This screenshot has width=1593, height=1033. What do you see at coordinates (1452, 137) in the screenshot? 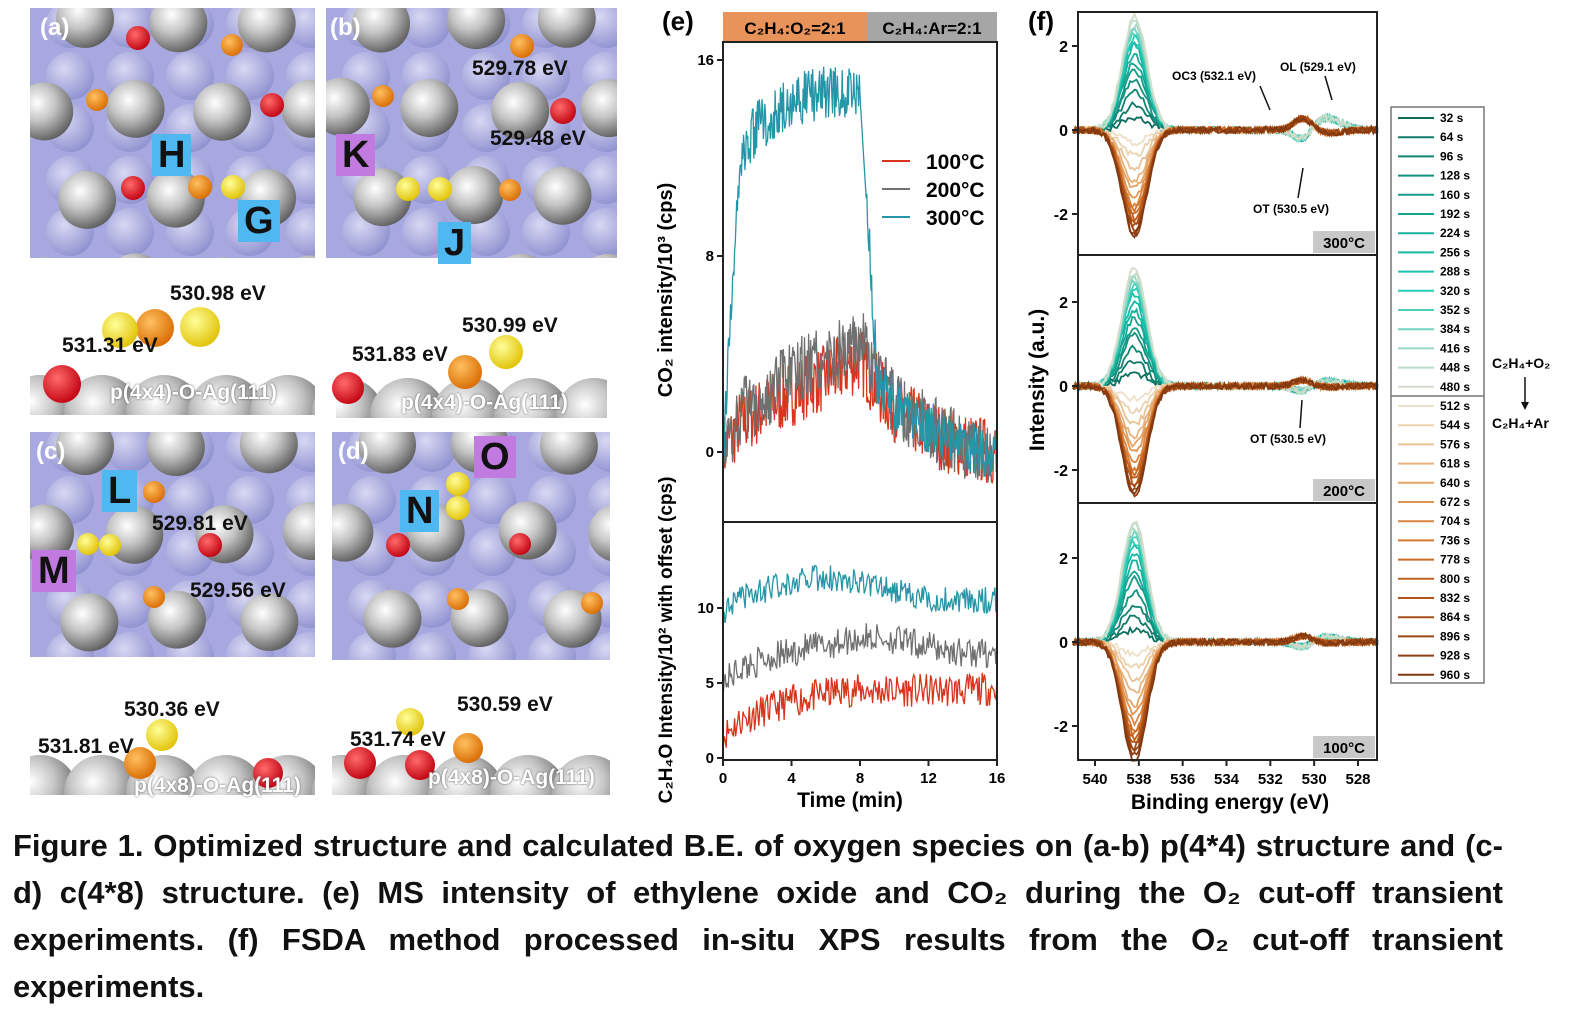
I see `legend-label: 64 s` at bounding box center [1452, 137].